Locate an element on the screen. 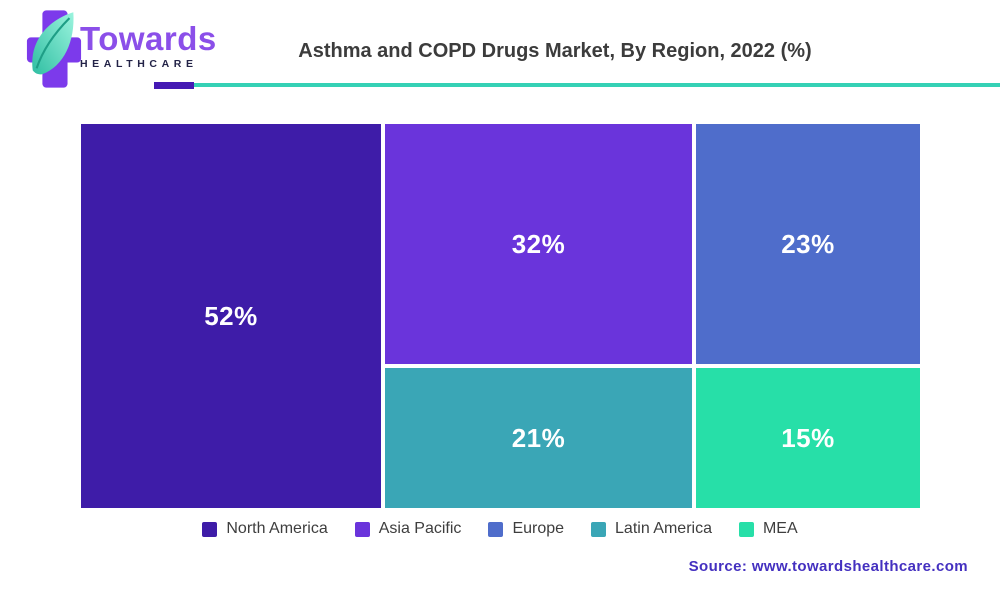  legend-label-north-america: North America is located at coordinates (277, 528).